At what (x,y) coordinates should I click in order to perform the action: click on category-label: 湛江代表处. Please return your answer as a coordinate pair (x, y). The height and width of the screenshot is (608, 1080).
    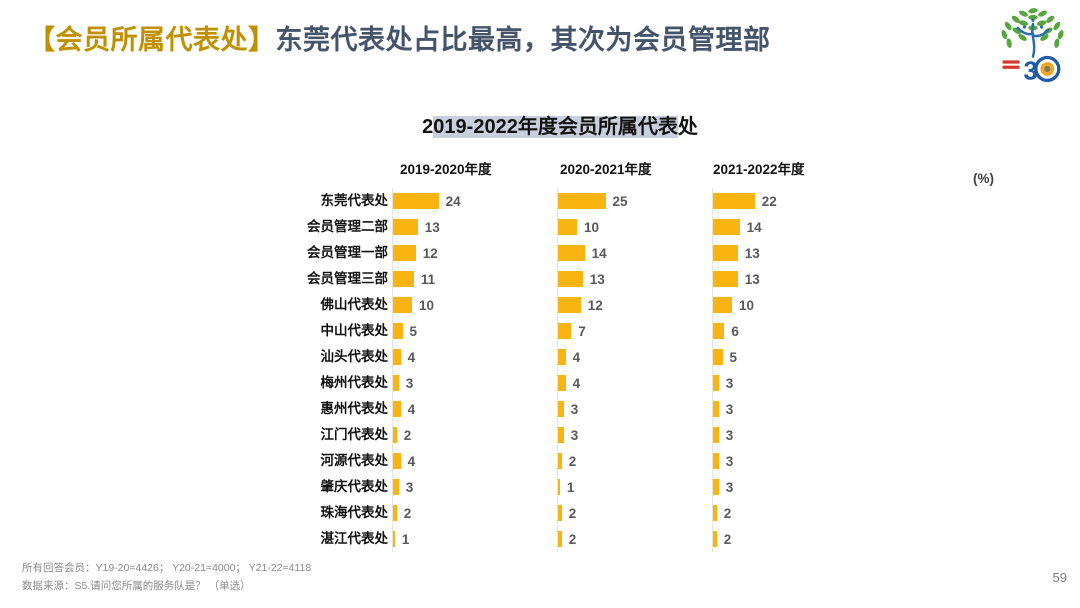
    Looking at the image, I should click on (354, 538).